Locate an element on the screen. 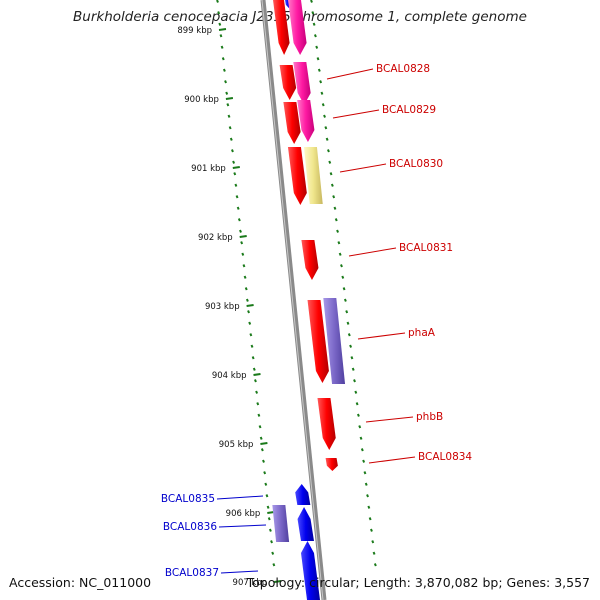  kbp-tick-label: 907 kbp is located at coordinates (250, 583).